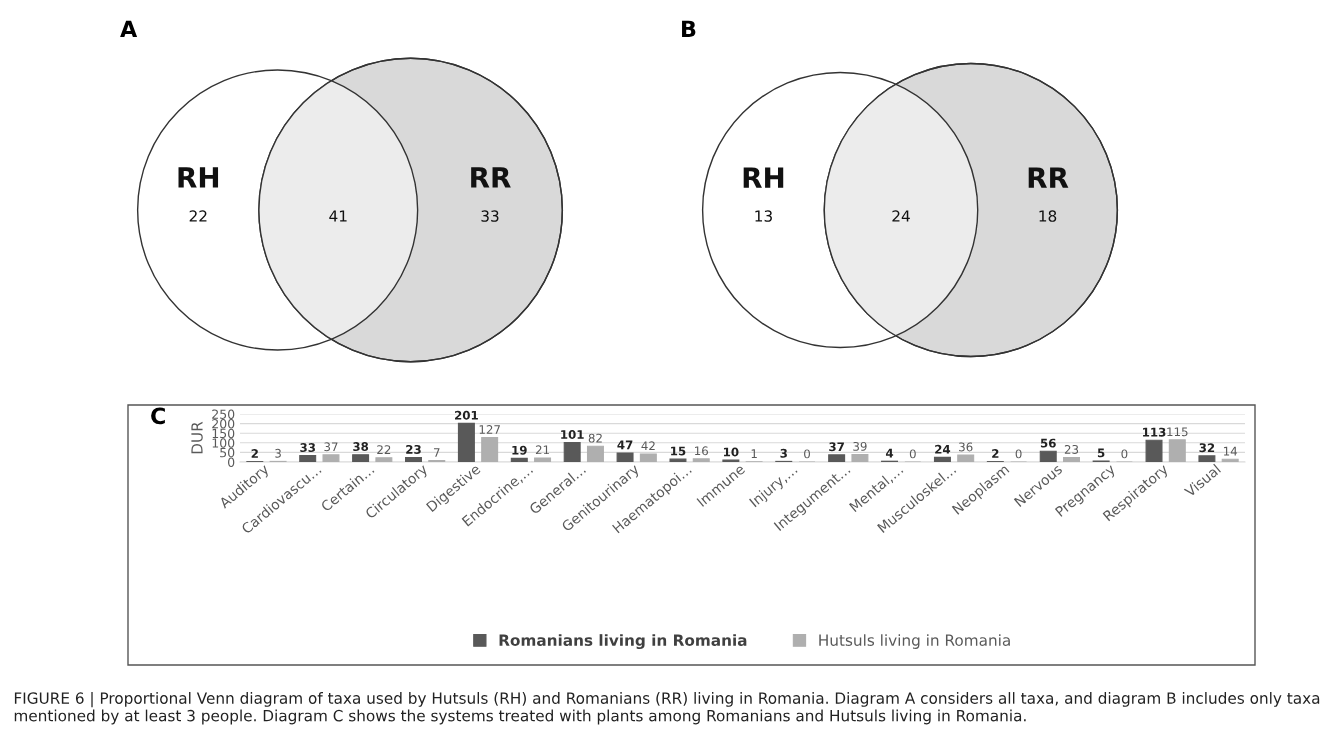 The image size is (1342, 756). What do you see at coordinates (223, 414) in the screenshot?
I see `y-tick-label: 250` at bounding box center [223, 414].